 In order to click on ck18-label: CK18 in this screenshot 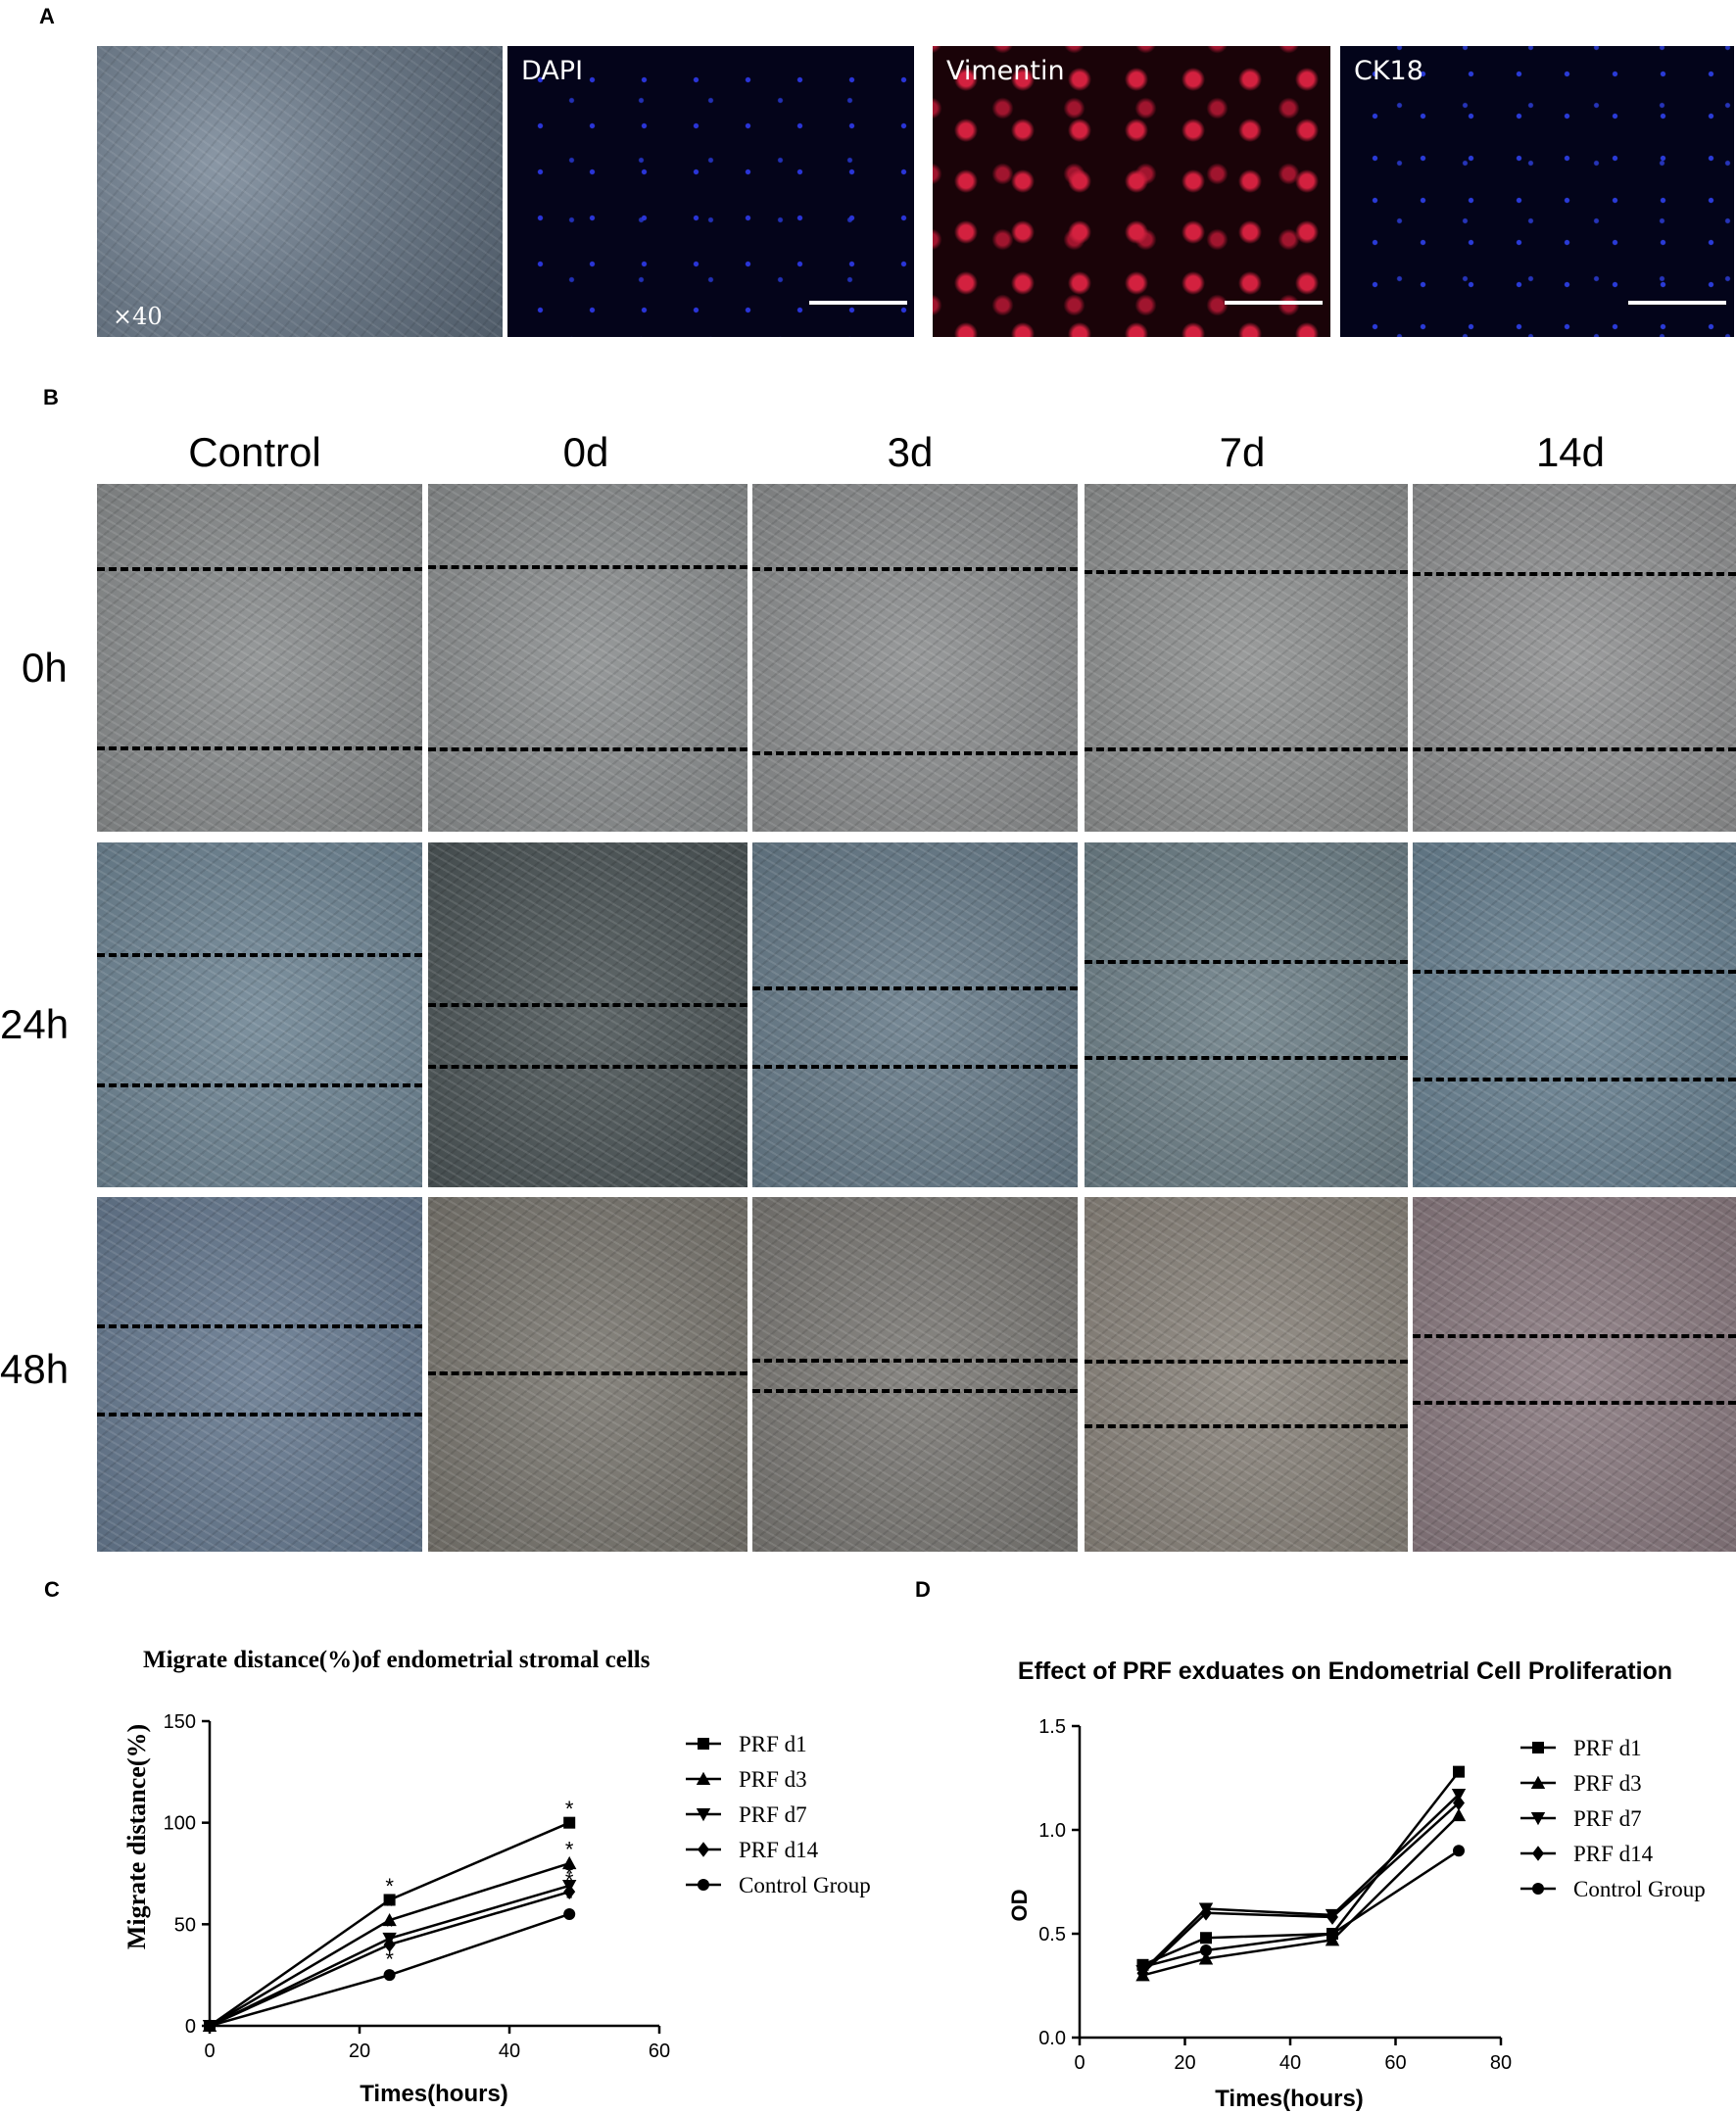, I will do `click(1388, 71)`.